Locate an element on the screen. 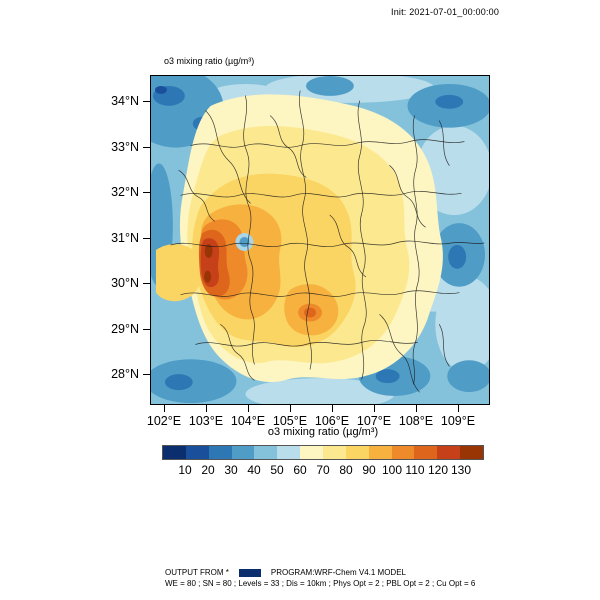  init-timestamp: Init: 2021-07-01_00:00:00 is located at coordinates (445, 12).